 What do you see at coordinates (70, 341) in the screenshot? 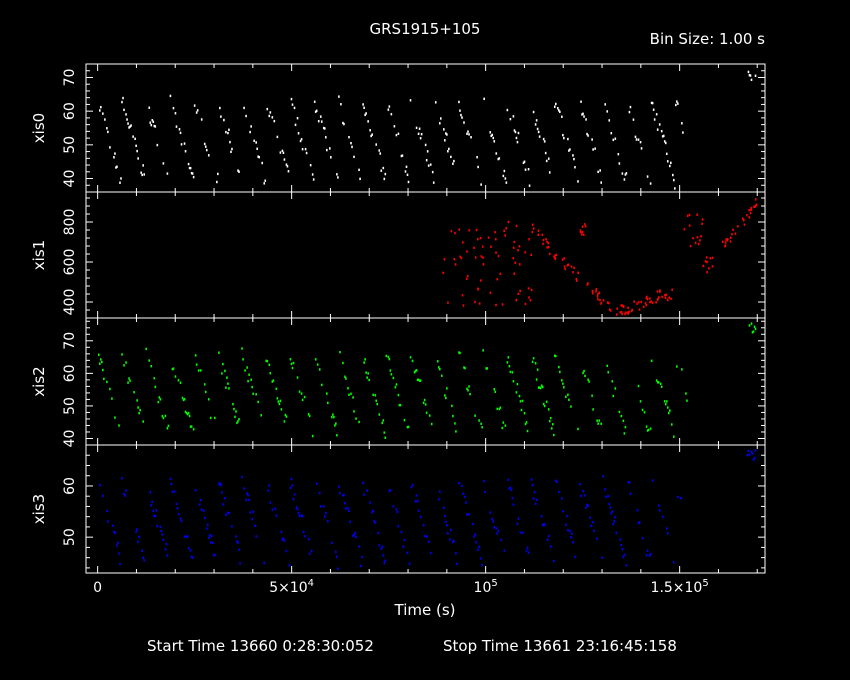
I see `xis2-y-tick-label: 70` at bounding box center [70, 341].